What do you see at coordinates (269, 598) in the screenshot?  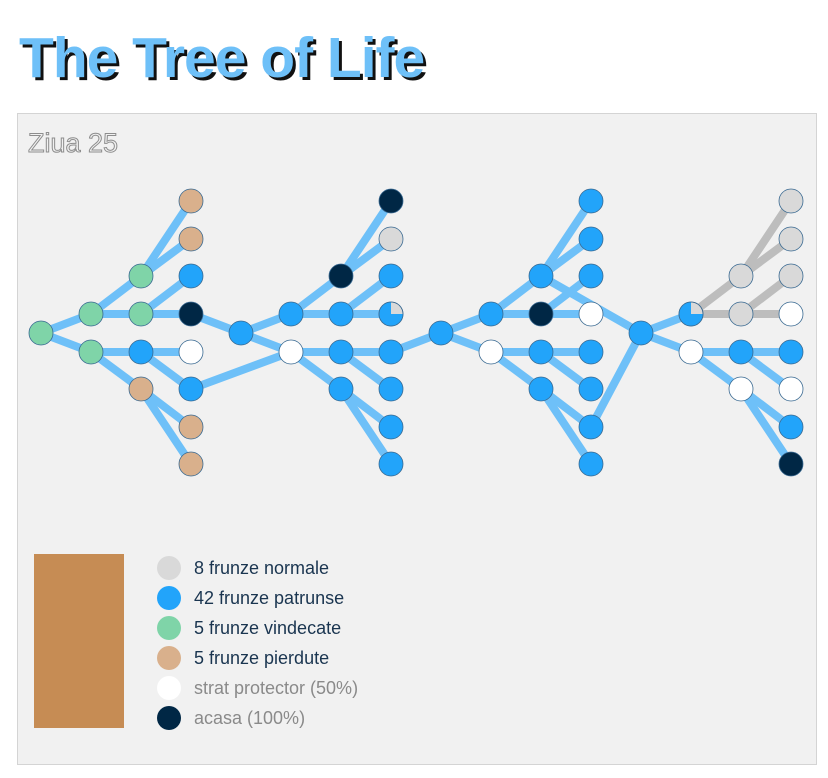 I see `legend-label: 42 frunze patrunse` at bounding box center [269, 598].